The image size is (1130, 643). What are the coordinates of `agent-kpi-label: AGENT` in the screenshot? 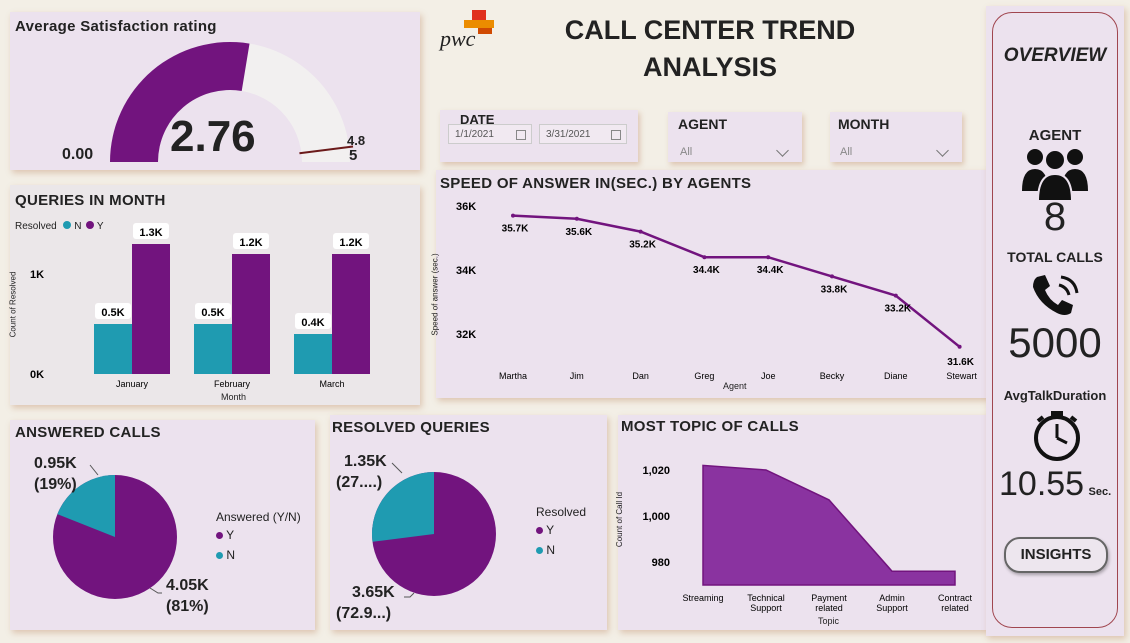 It's located at (1055, 135).